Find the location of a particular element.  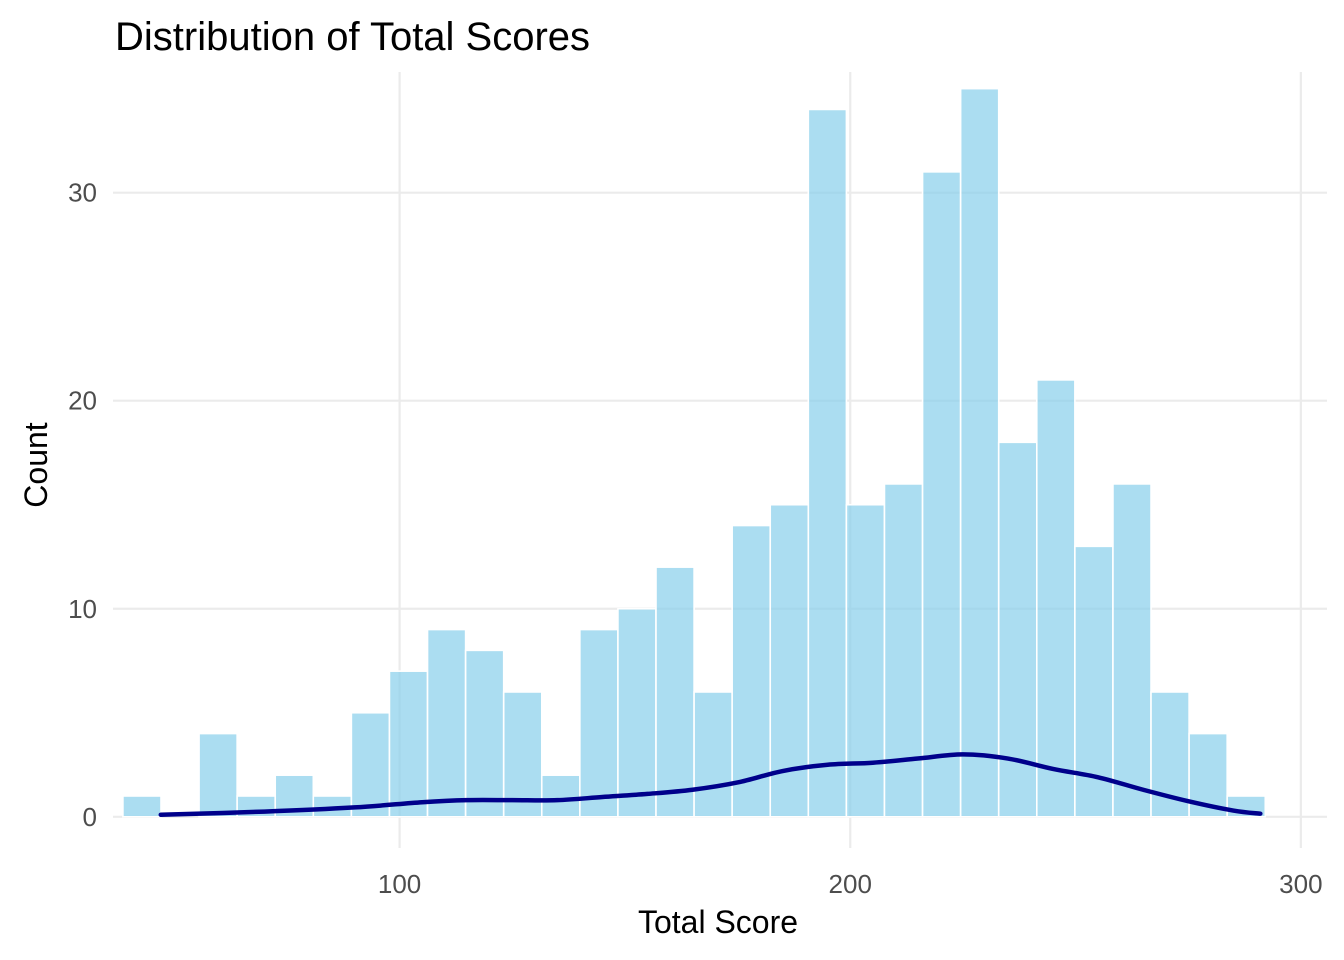

y-tick-label: 30 is located at coordinates (82, 193).